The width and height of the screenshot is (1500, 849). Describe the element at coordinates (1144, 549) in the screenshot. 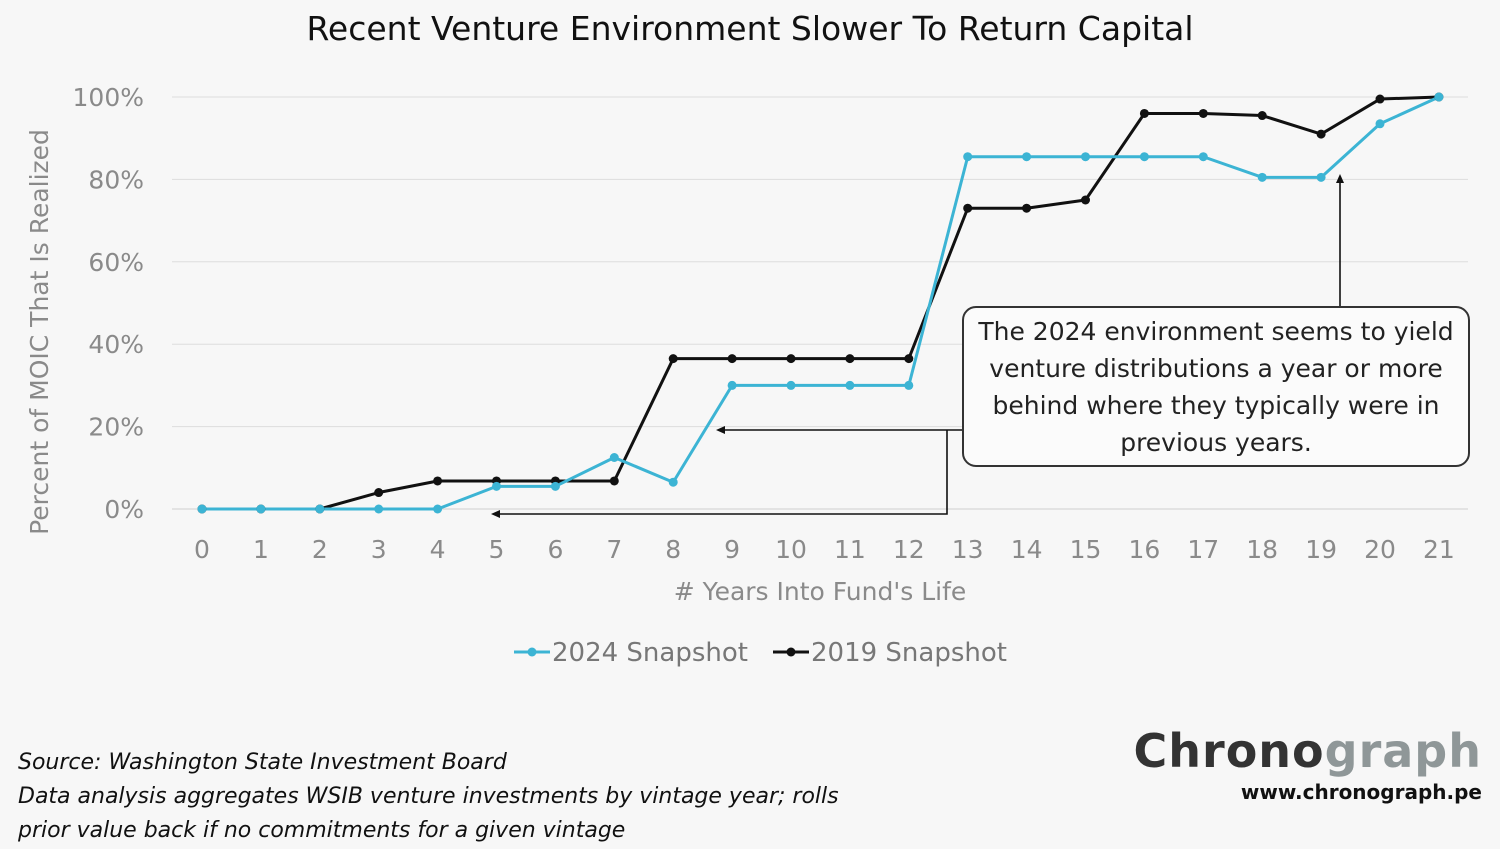

I see `x-tick-label: 16` at that location.